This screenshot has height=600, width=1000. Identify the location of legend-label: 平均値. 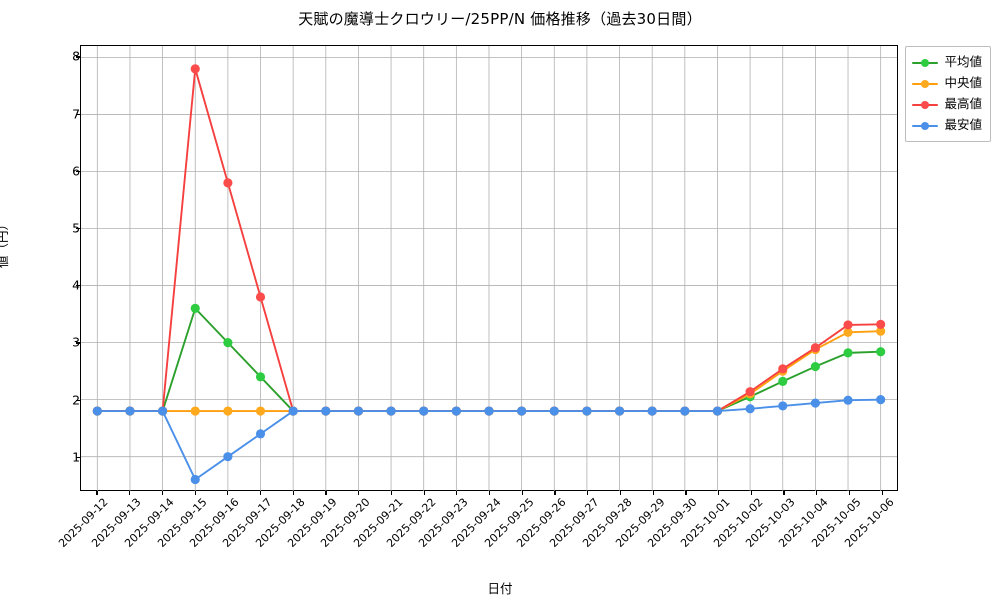
(963, 62).